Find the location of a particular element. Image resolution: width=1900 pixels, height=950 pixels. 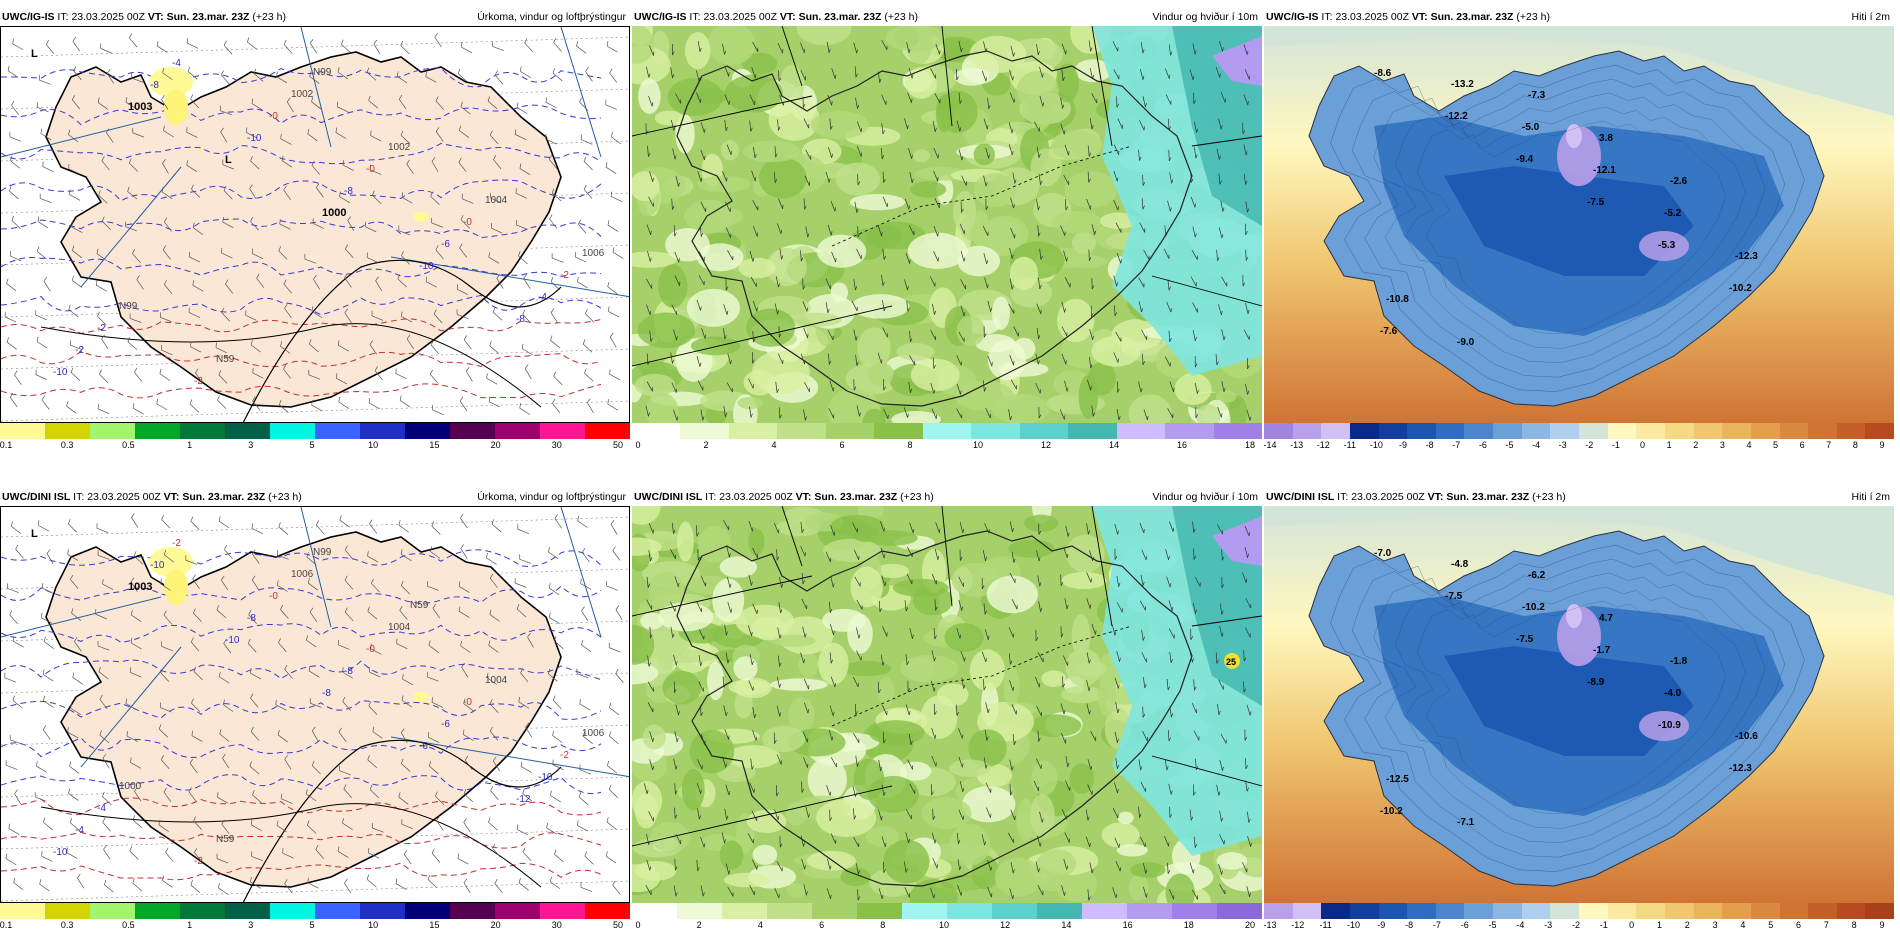

colorbar-labels: 0.1 0.3 0.5 1 3 5 10 15 20 30 50 is located at coordinates (315, 446).